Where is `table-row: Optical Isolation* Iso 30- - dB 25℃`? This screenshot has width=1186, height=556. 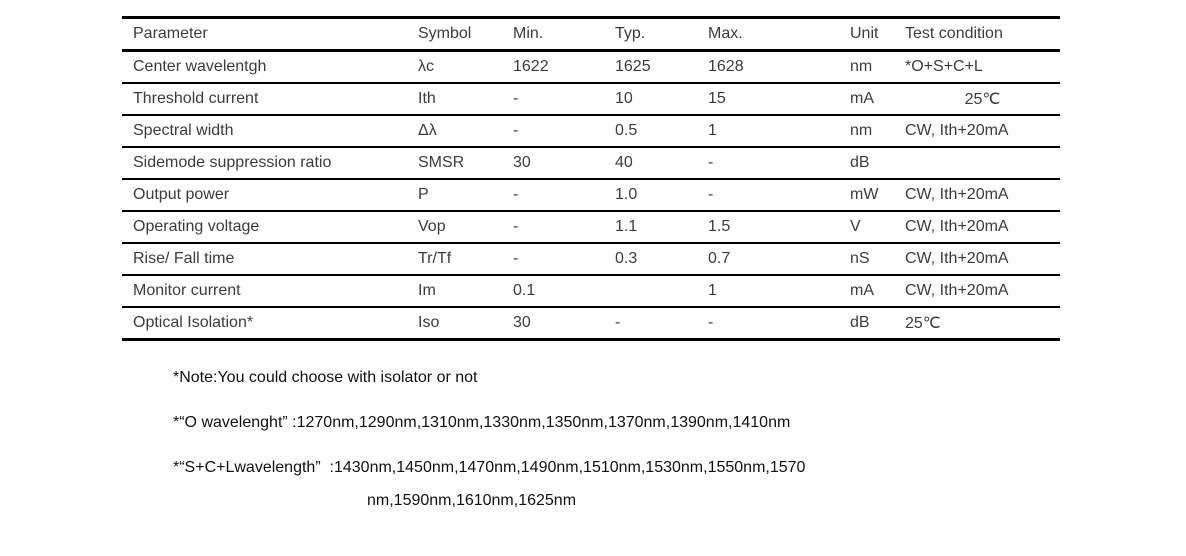 table-row: Optical Isolation* Iso 30- - dB 25℃ is located at coordinates (591, 324).